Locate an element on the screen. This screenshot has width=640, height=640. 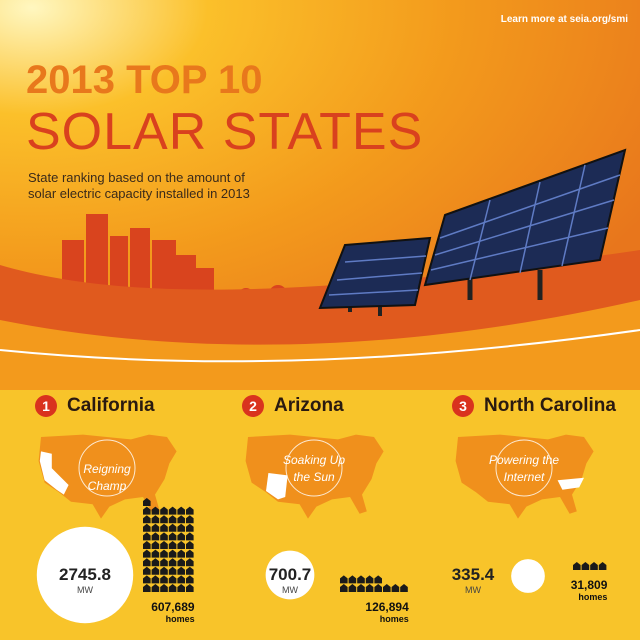
state-name: North Carolina is located at coordinates (550, 405).